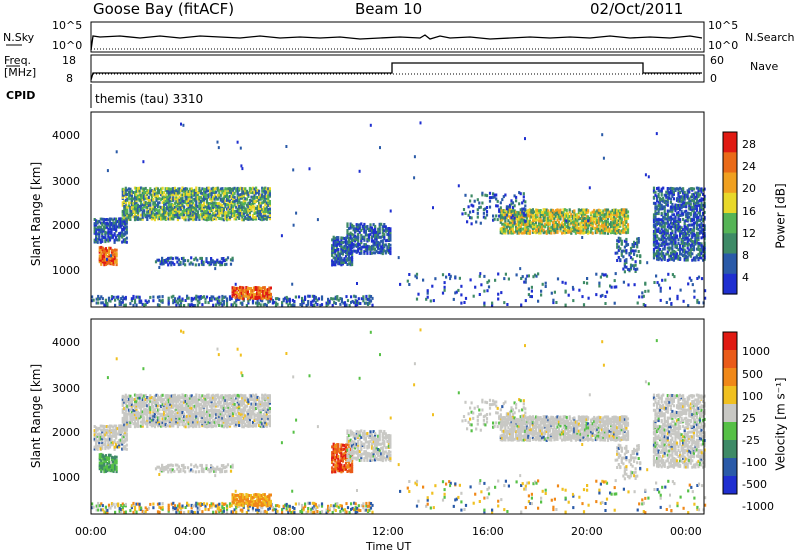 The height and width of the screenshot is (554, 800). I want to click on vel-cbar-tick-m25: -25, so click(751, 440).